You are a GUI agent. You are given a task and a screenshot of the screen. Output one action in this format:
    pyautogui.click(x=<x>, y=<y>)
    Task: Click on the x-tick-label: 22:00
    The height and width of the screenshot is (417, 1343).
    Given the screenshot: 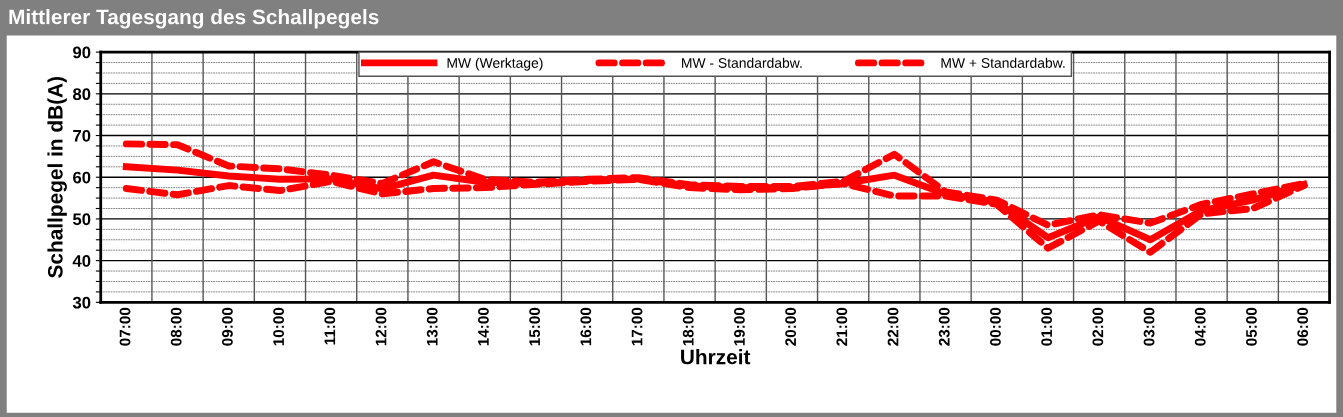 What is the action you would take?
    pyautogui.click(x=893, y=326)
    